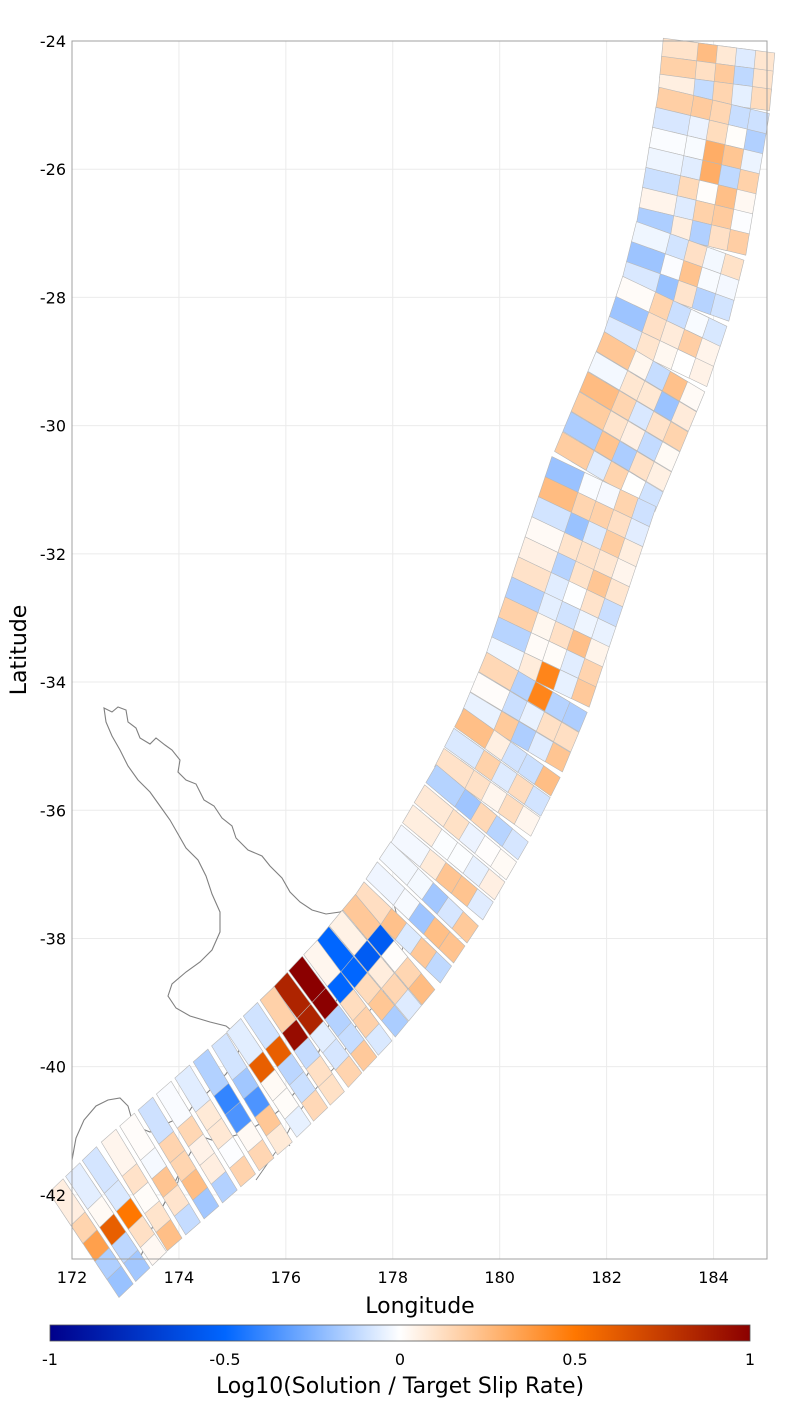  What do you see at coordinates (224, 1359) in the screenshot?
I see `colorbar-tick-label: -0.5` at bounding box center [224, 1359].